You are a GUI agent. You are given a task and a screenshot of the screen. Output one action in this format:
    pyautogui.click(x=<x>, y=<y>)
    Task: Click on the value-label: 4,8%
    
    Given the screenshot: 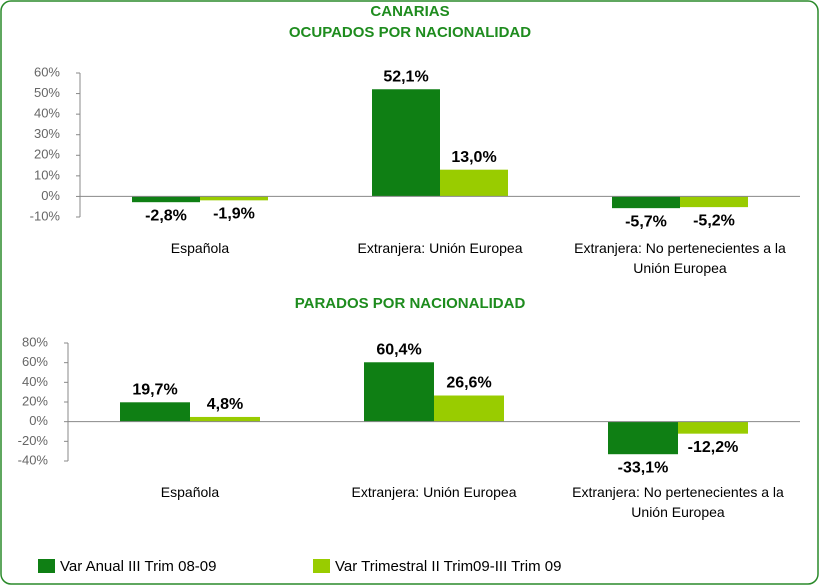 What is the action you would take?
    pyautogui.click(x=225, y=404)
    